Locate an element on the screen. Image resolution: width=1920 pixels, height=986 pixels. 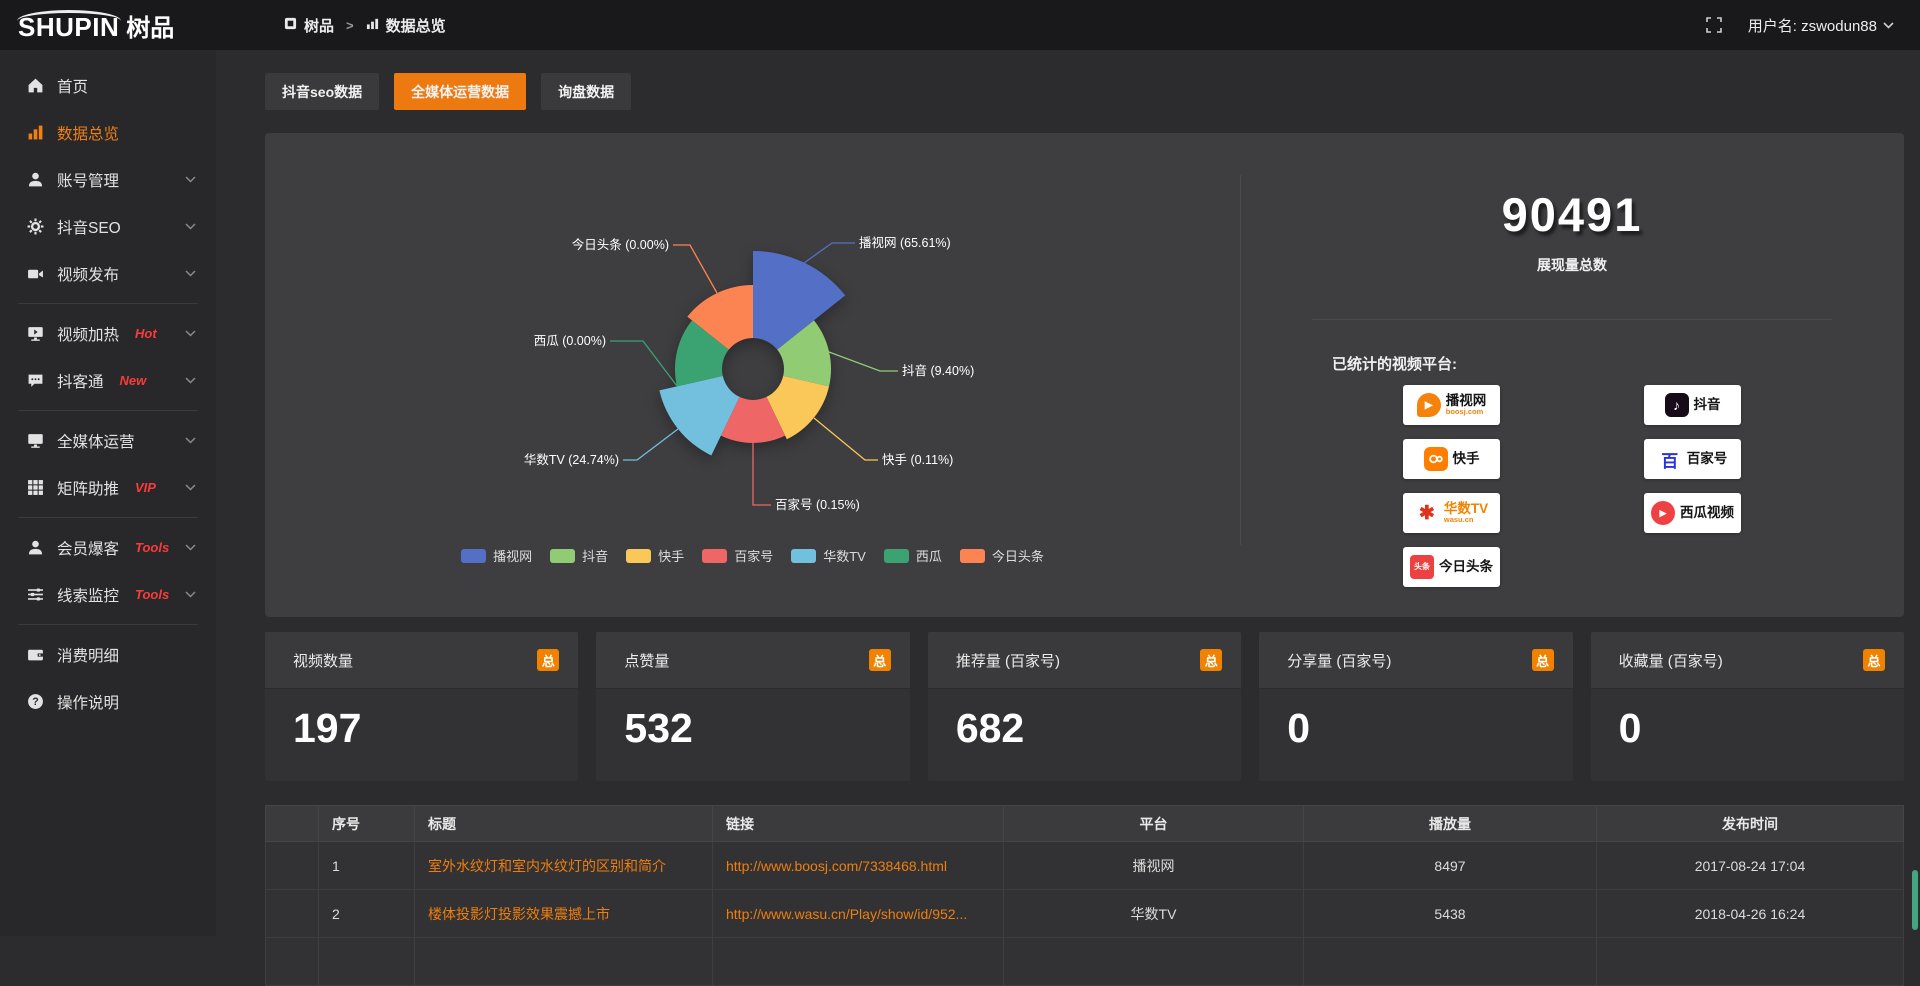
stat-card-value: 682 is located at coordinates (990, 728).